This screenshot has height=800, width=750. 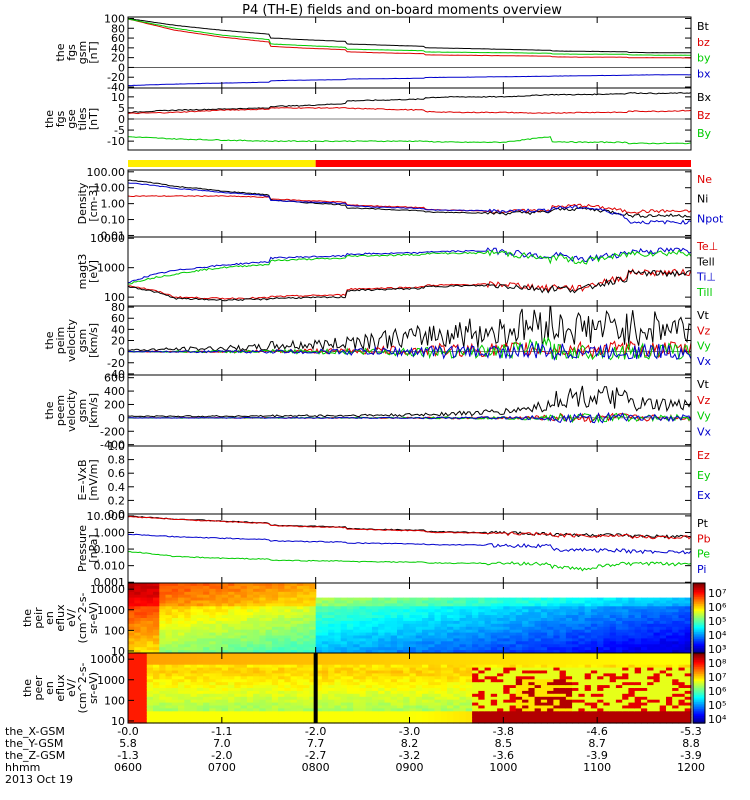 What do you see at coordinates (704, 431) in the screenshot?
I see `legend-Vx: Vx` at bounding box center [704, 431].